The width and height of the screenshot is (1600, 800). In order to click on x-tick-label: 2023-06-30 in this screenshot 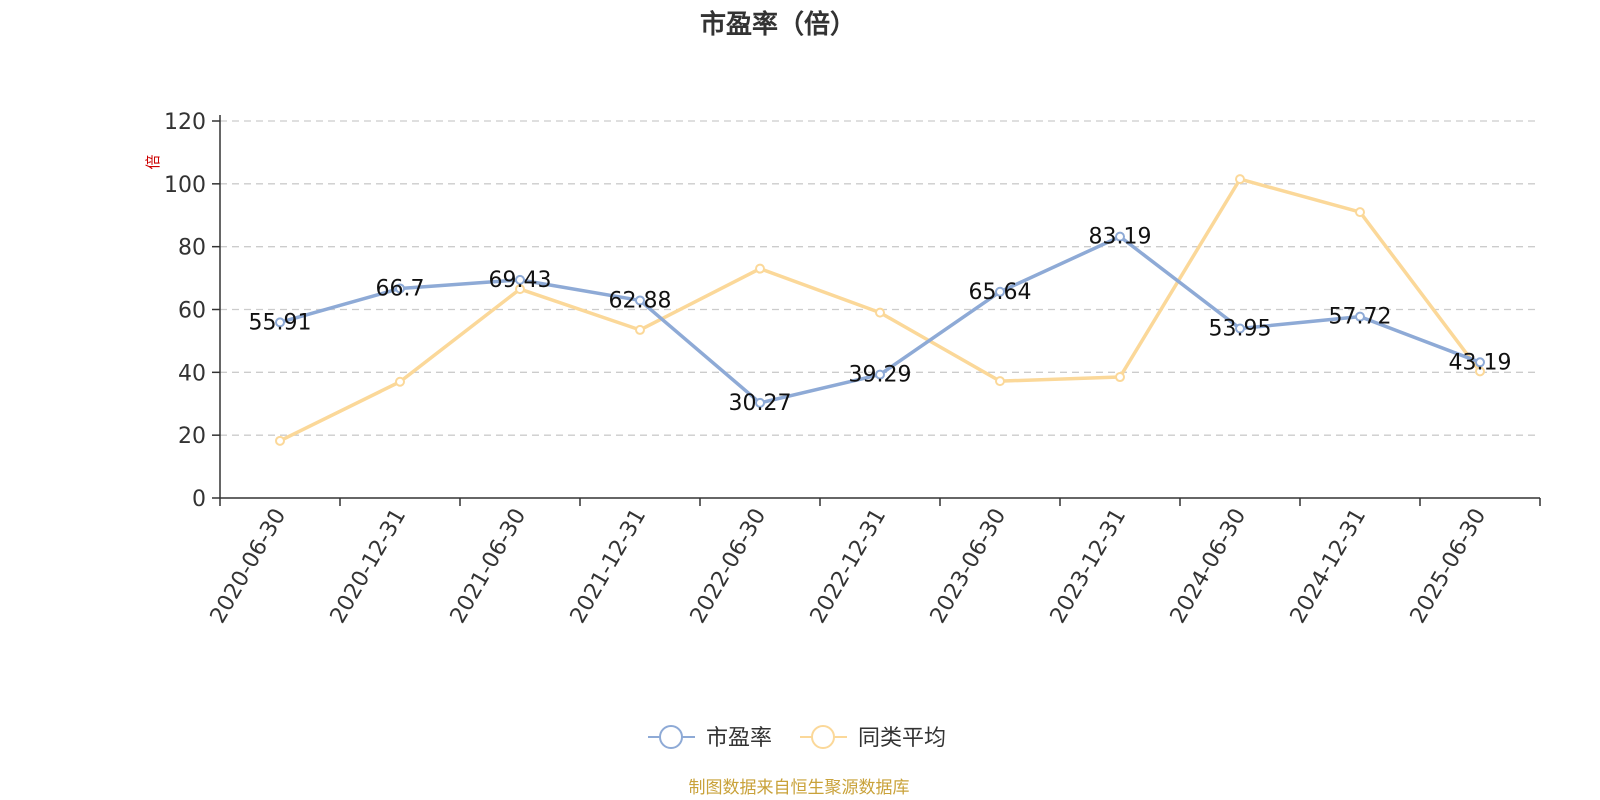, I will do `click(969, 566)`.